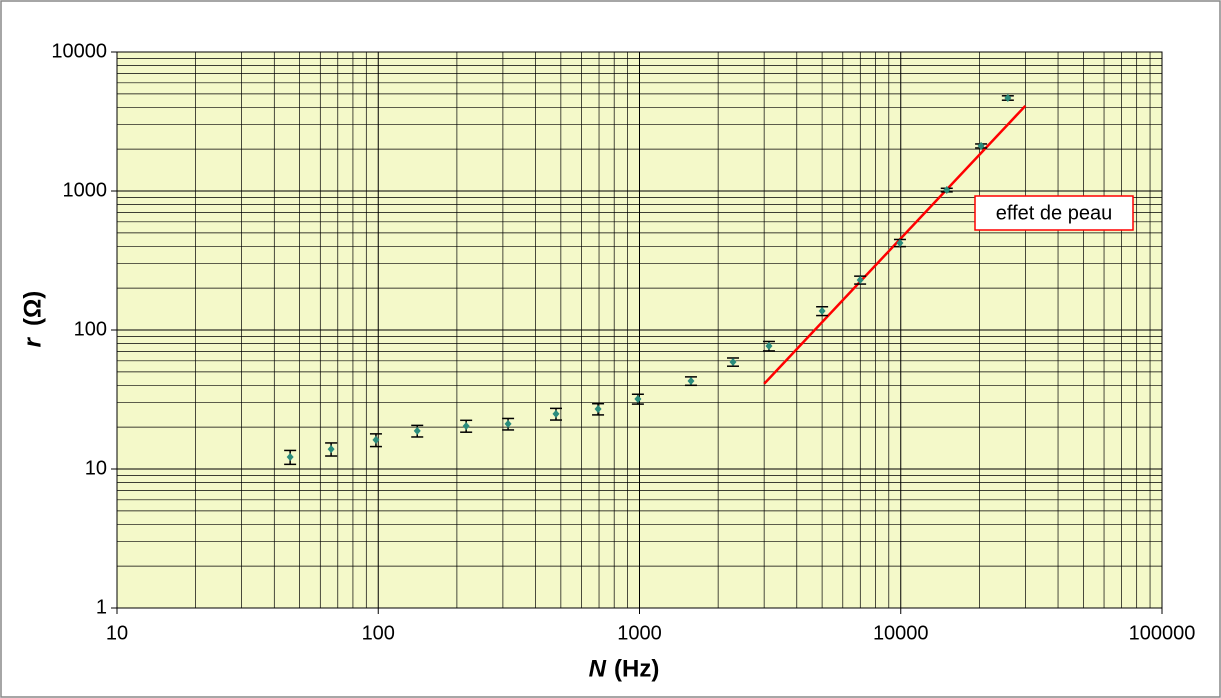  What do you see at coordinates (1162, 633) in the screenshot?
I see `x-tick-label: 100000` at bounding box center [1162, 633].